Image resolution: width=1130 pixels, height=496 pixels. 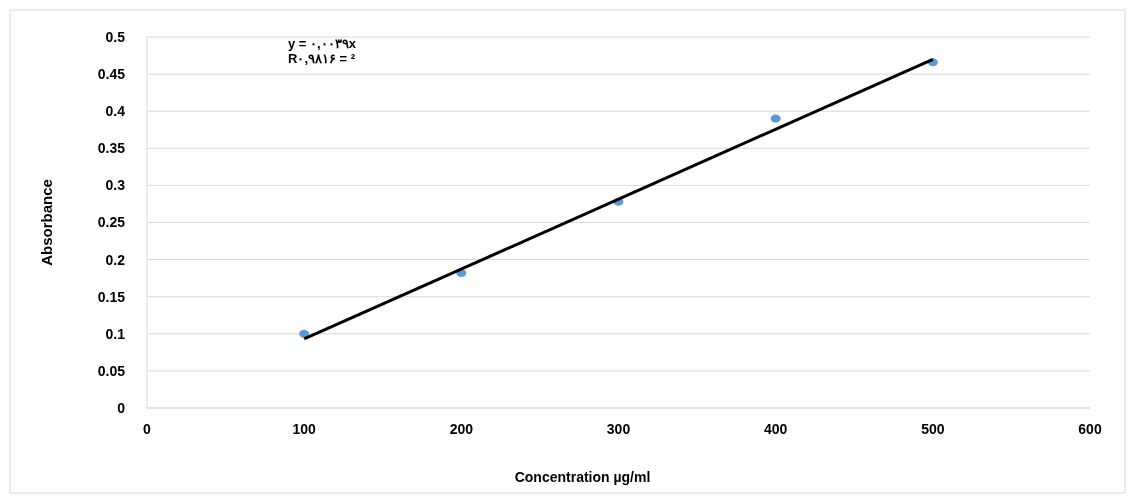 I want to click on y-tick-label: 0.2, so click(x=115, y=259).